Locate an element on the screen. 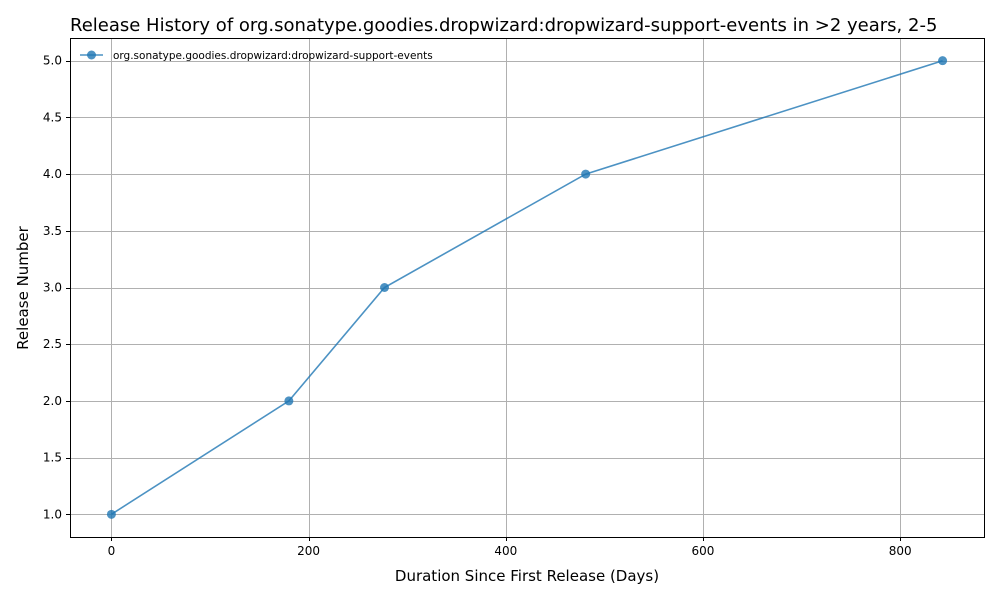 The width and height of the screenshot is (1000, 600). x-tick-label: 400 is located at coordinates (505, 551).